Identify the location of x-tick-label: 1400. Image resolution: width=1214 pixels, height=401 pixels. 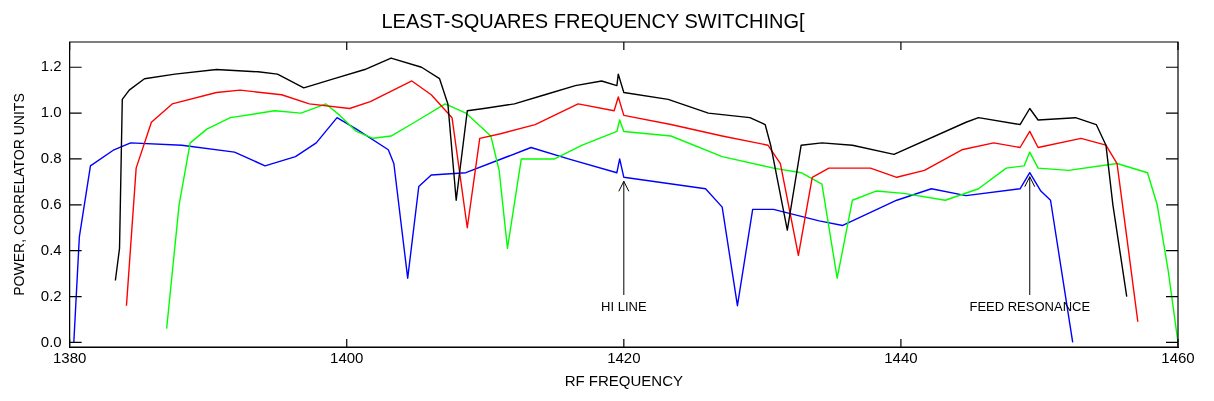
(347, 358).